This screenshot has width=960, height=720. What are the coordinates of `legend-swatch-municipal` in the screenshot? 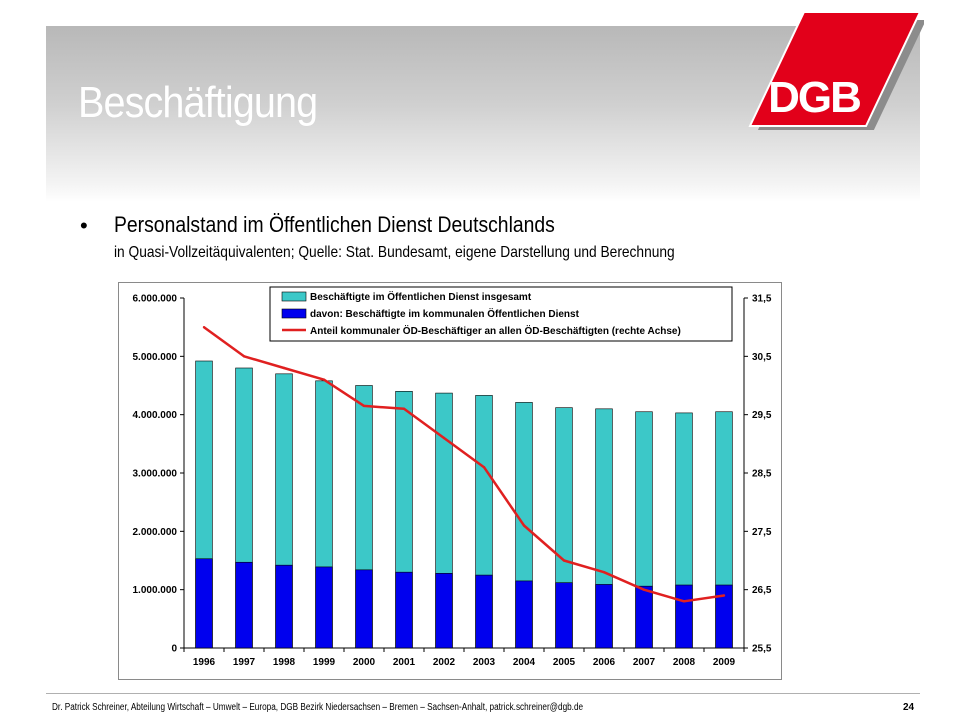 It's located at (294, 313).